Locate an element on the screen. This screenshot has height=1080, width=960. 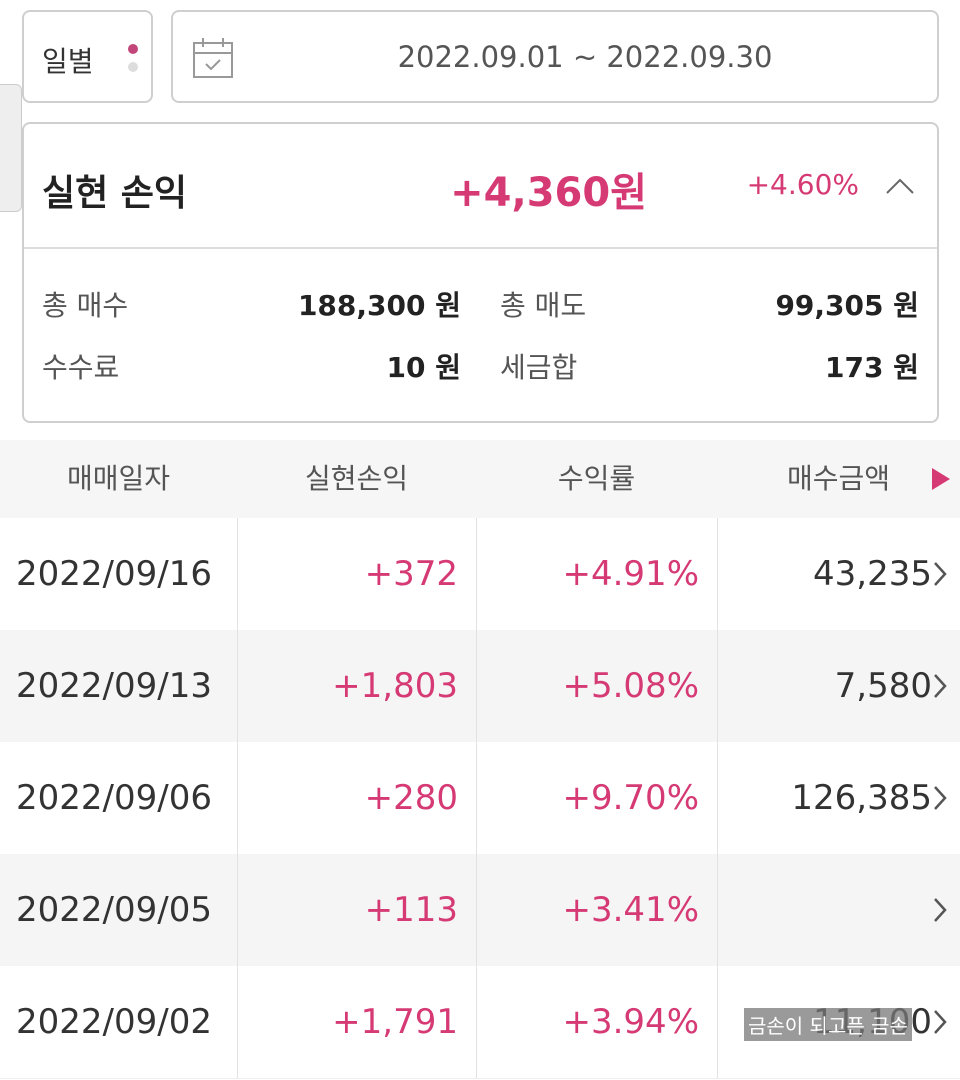
watermark: 금손이 되고픈 금손 is located at coordinates (828, 1024).